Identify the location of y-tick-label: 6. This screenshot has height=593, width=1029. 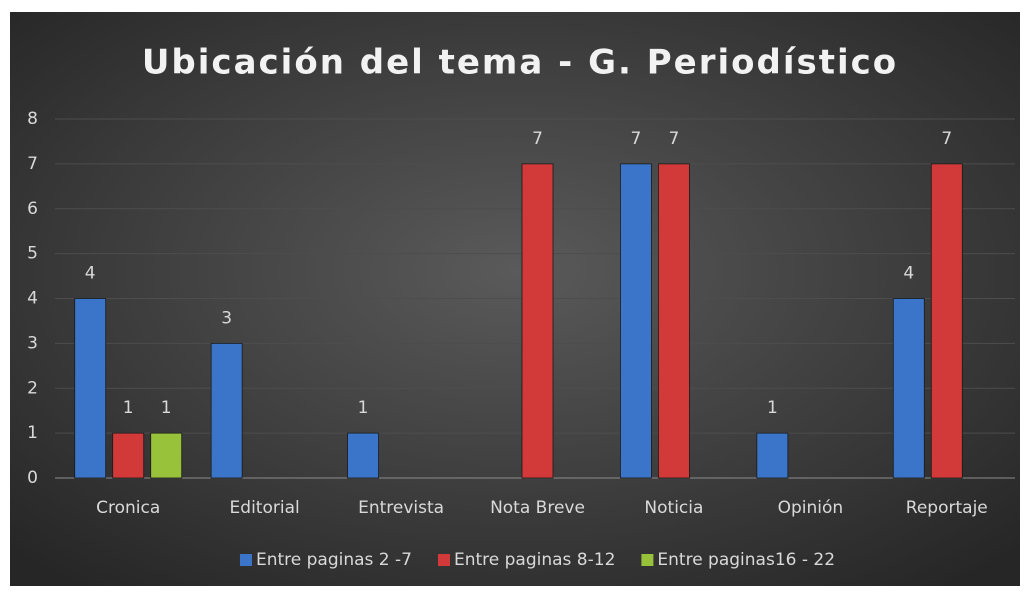
(32, 209).